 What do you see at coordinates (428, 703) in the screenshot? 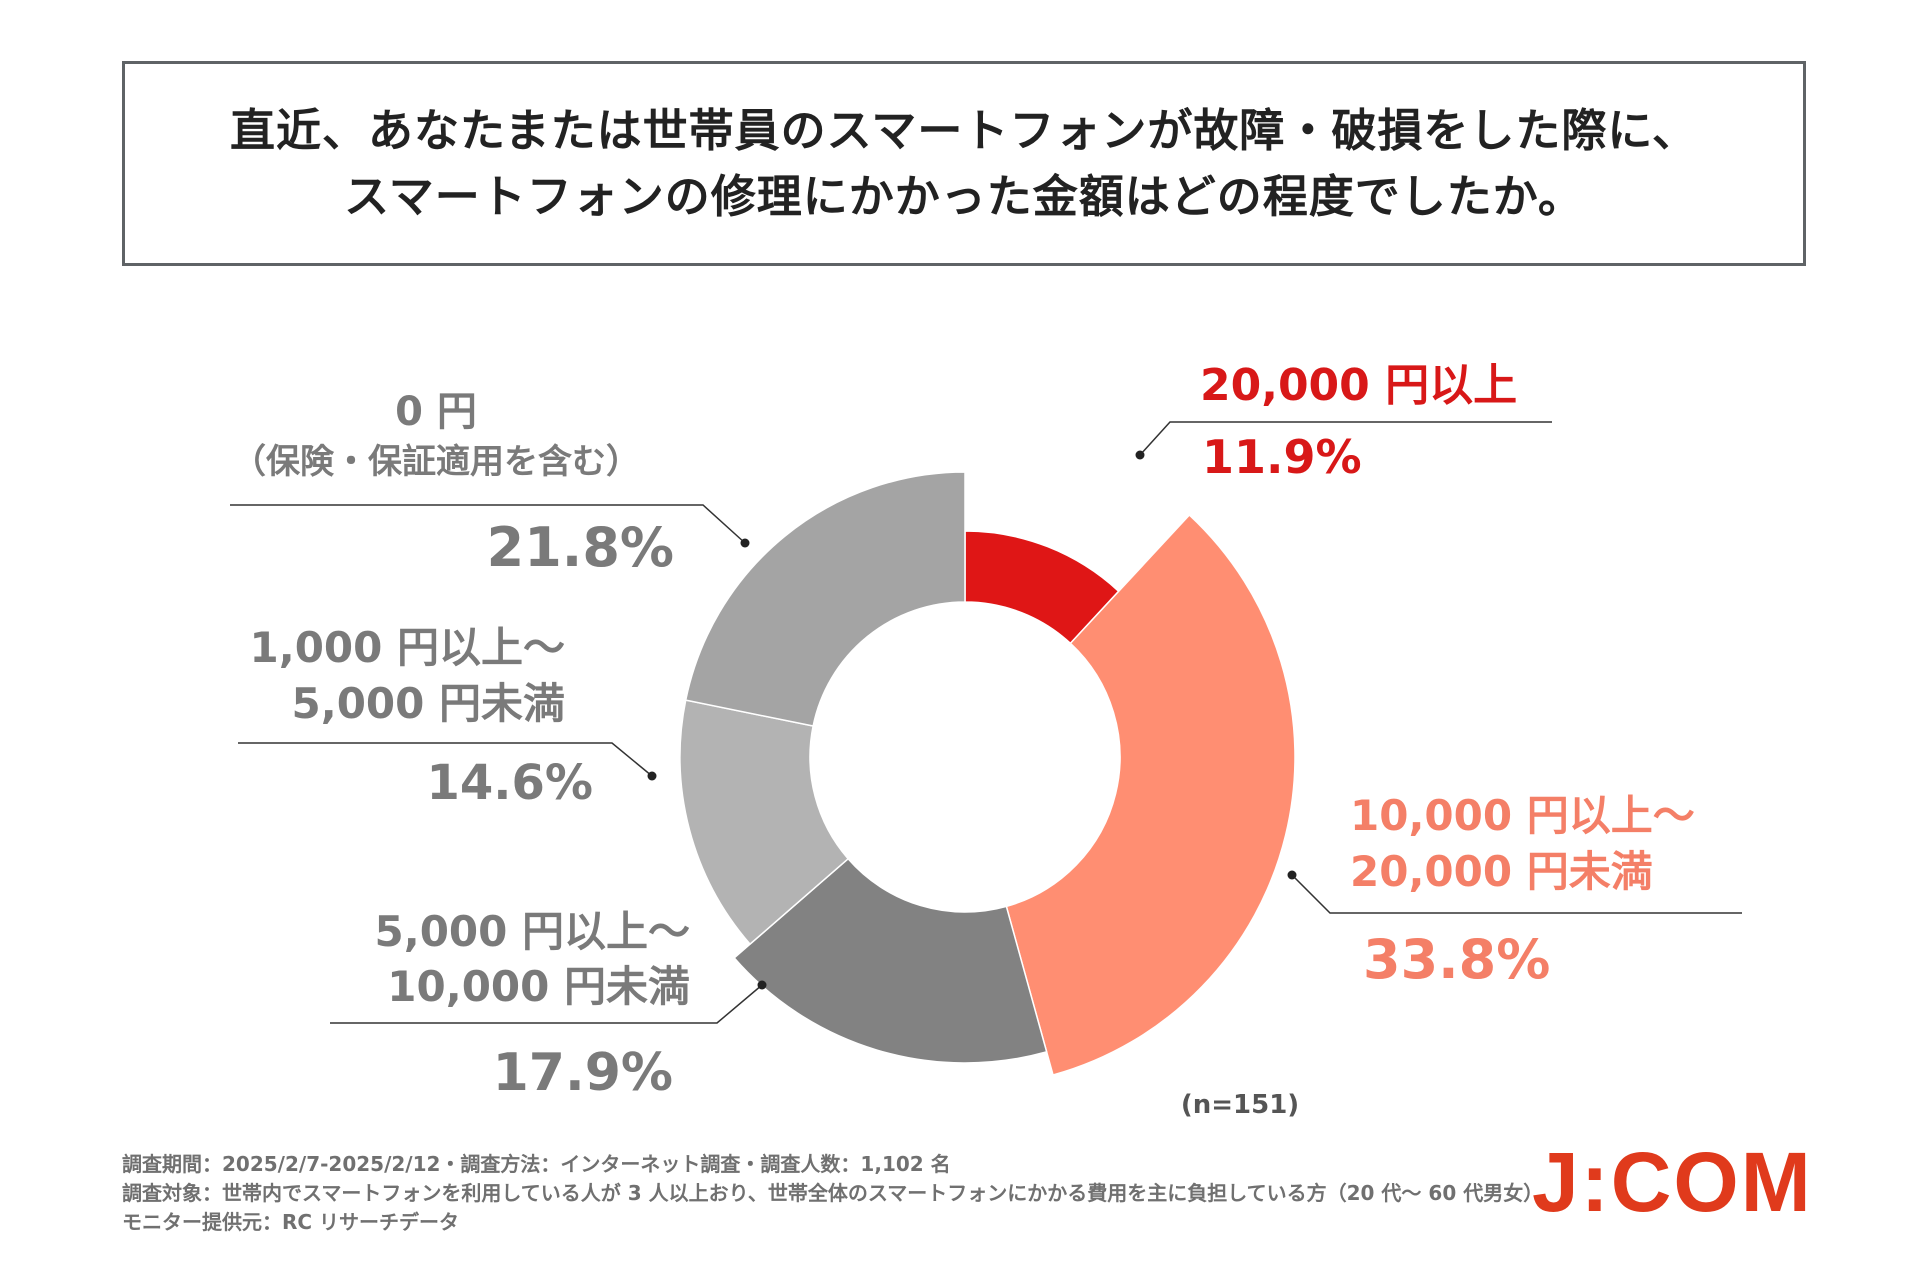
I see `category-label-3-line-1: 5,000 円未満` at bounding box center [428, 703].